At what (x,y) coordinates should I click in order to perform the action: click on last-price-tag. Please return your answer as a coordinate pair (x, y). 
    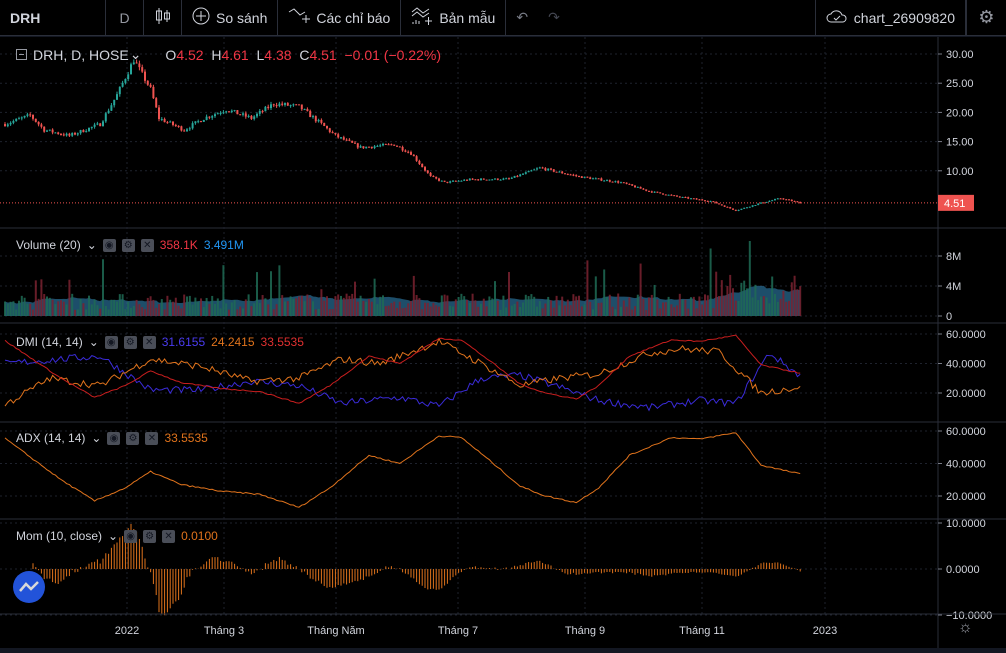
    Looking at the image, I should click on (956, 202).